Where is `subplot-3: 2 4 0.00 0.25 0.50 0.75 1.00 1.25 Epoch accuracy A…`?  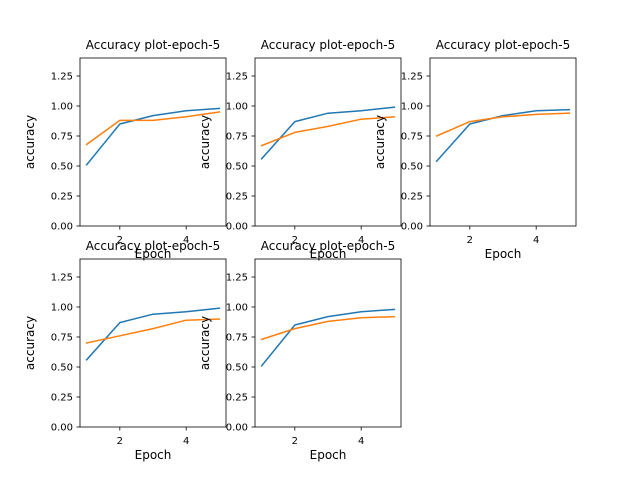
subplot-3: 2 4 0.00 0.25 0.50 0.75 1.00 1.25 Epoch accuracy A… is located at coordinates (475, 149).